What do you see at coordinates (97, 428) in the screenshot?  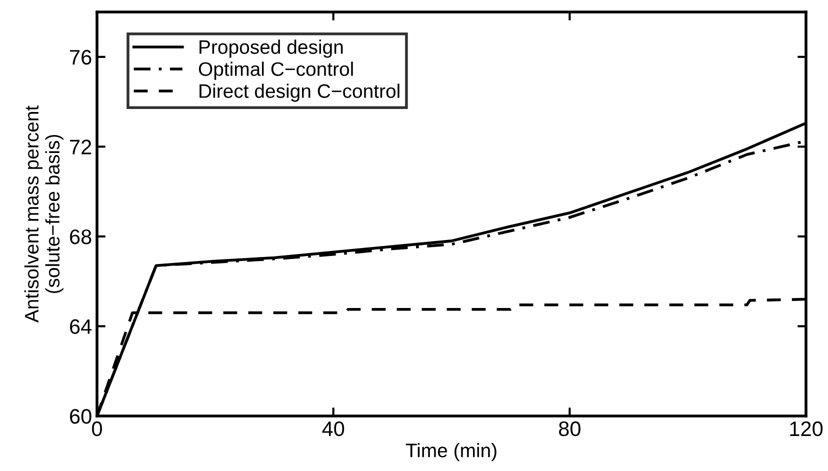 I see `x-tick-label: 0` at bounding box center [97, 428].